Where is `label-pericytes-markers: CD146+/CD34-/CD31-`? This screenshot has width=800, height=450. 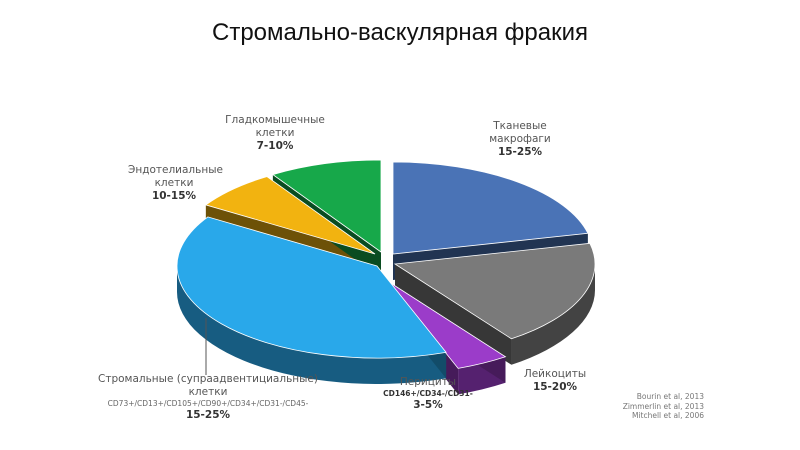 label-pericytes-markers: CD146+/CD34-/CD31- is located at coordinates (428, 393).